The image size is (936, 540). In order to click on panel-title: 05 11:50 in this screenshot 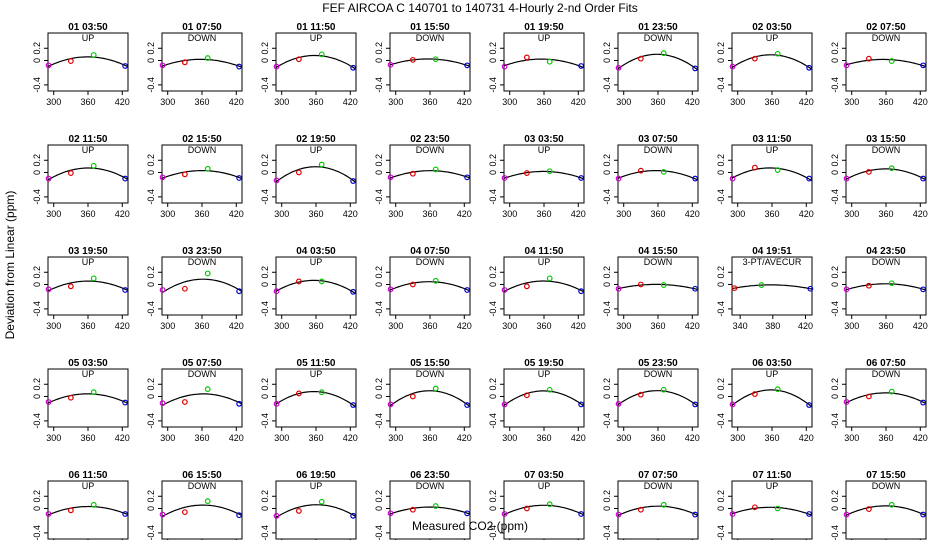, I will do `click(316, 363)`.